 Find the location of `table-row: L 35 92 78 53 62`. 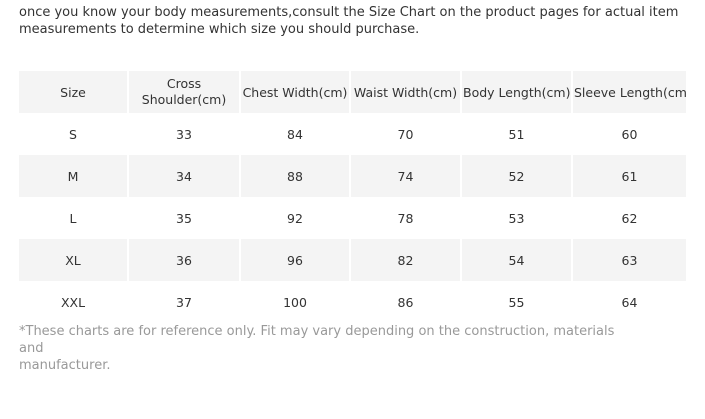

table-row: L 35 92 78 53 62 is located at coordinates (352, 218).